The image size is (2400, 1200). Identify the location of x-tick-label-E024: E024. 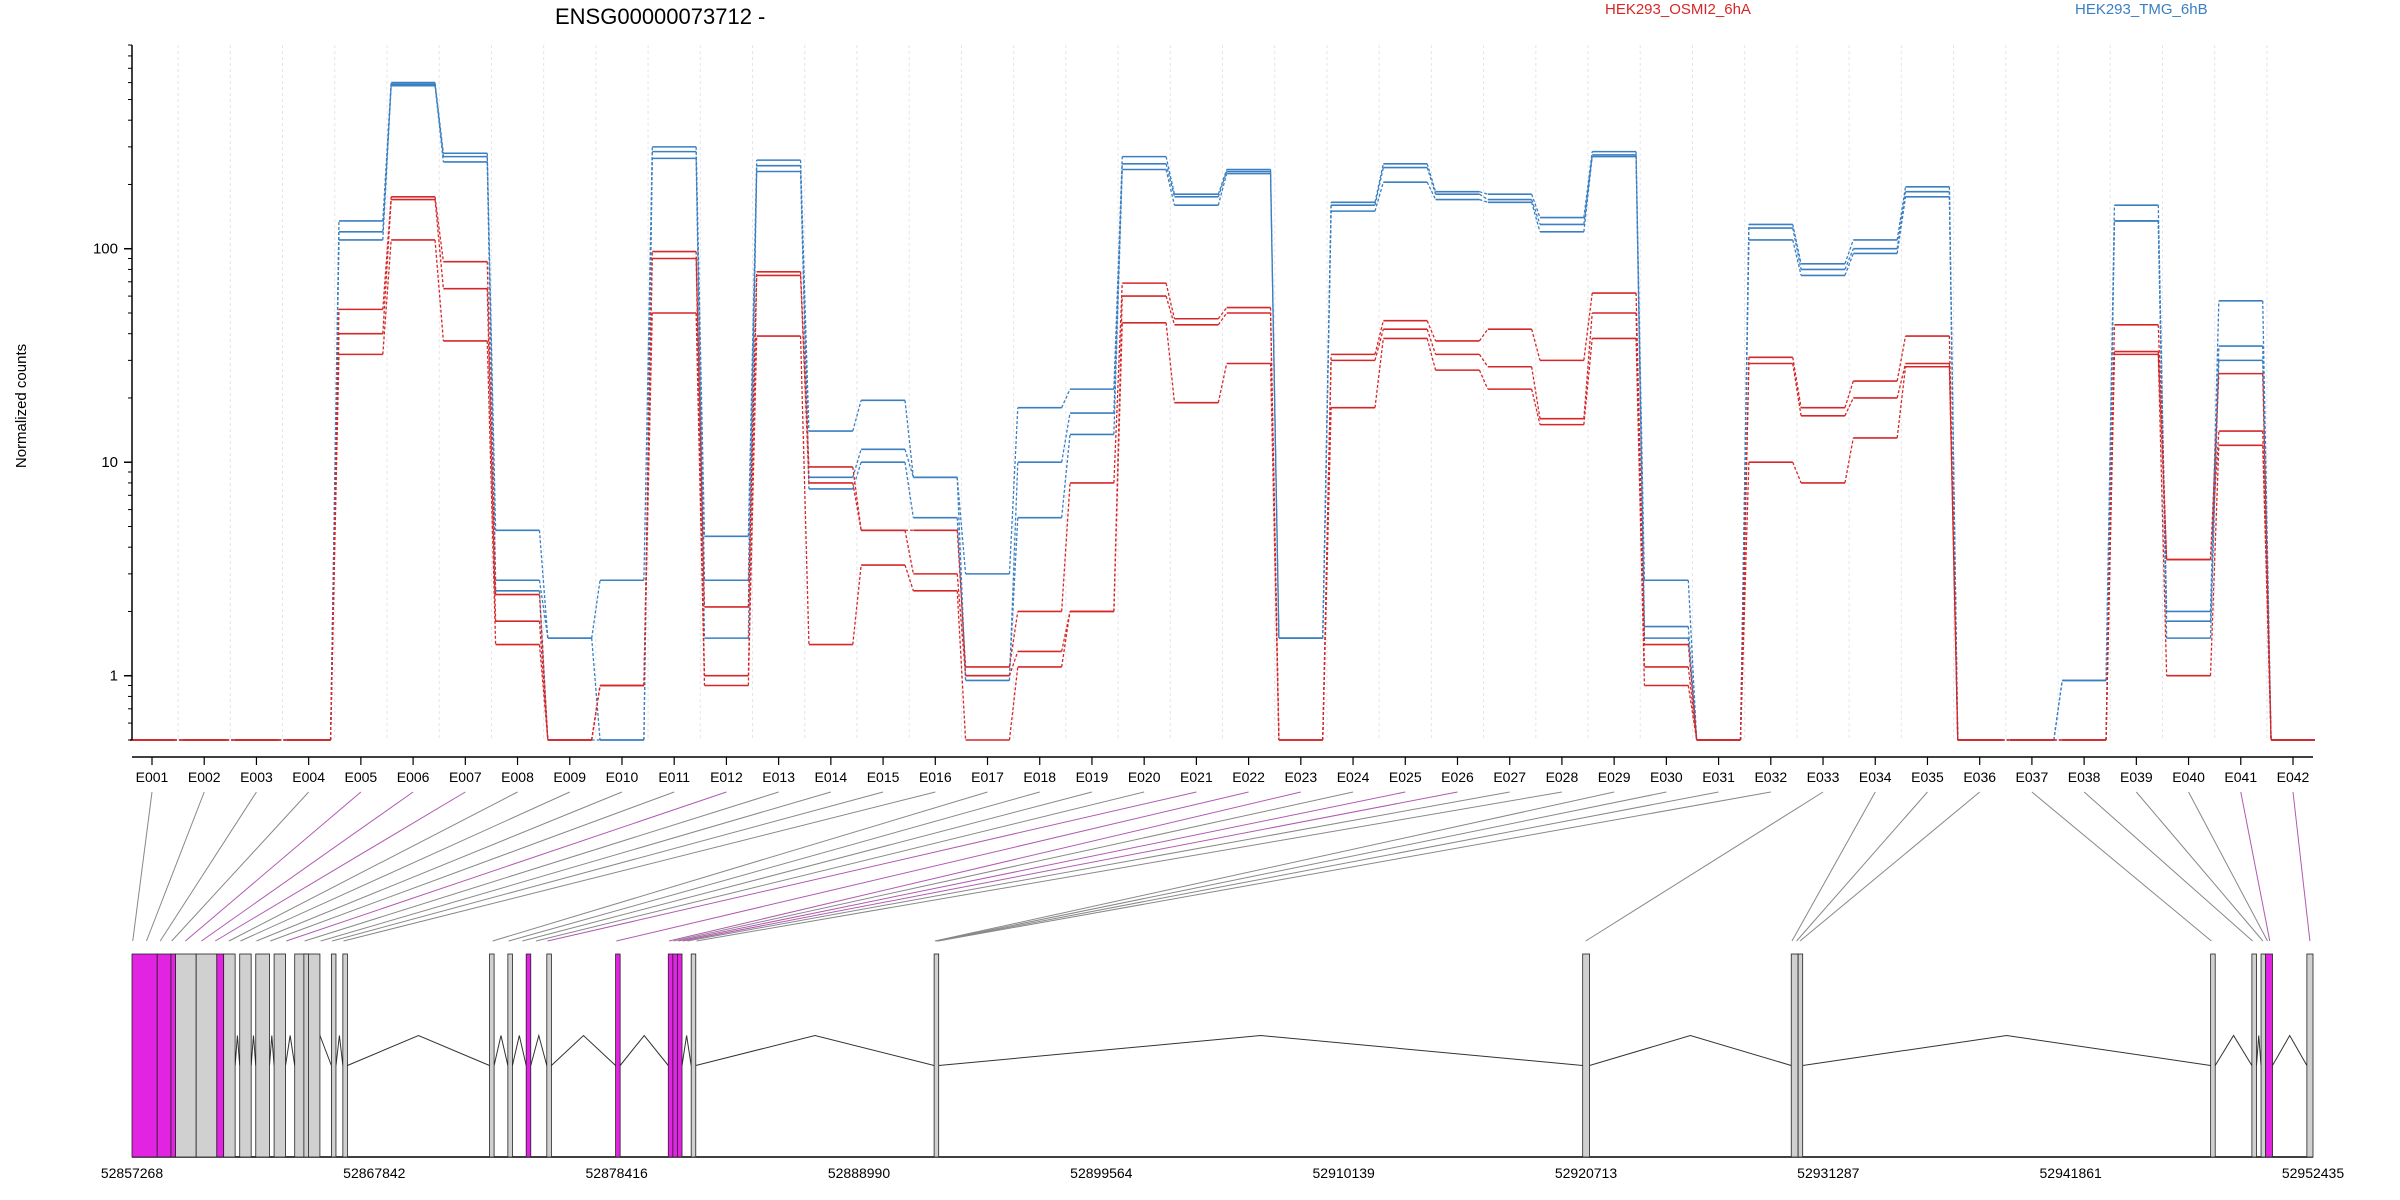
(1353, 777).